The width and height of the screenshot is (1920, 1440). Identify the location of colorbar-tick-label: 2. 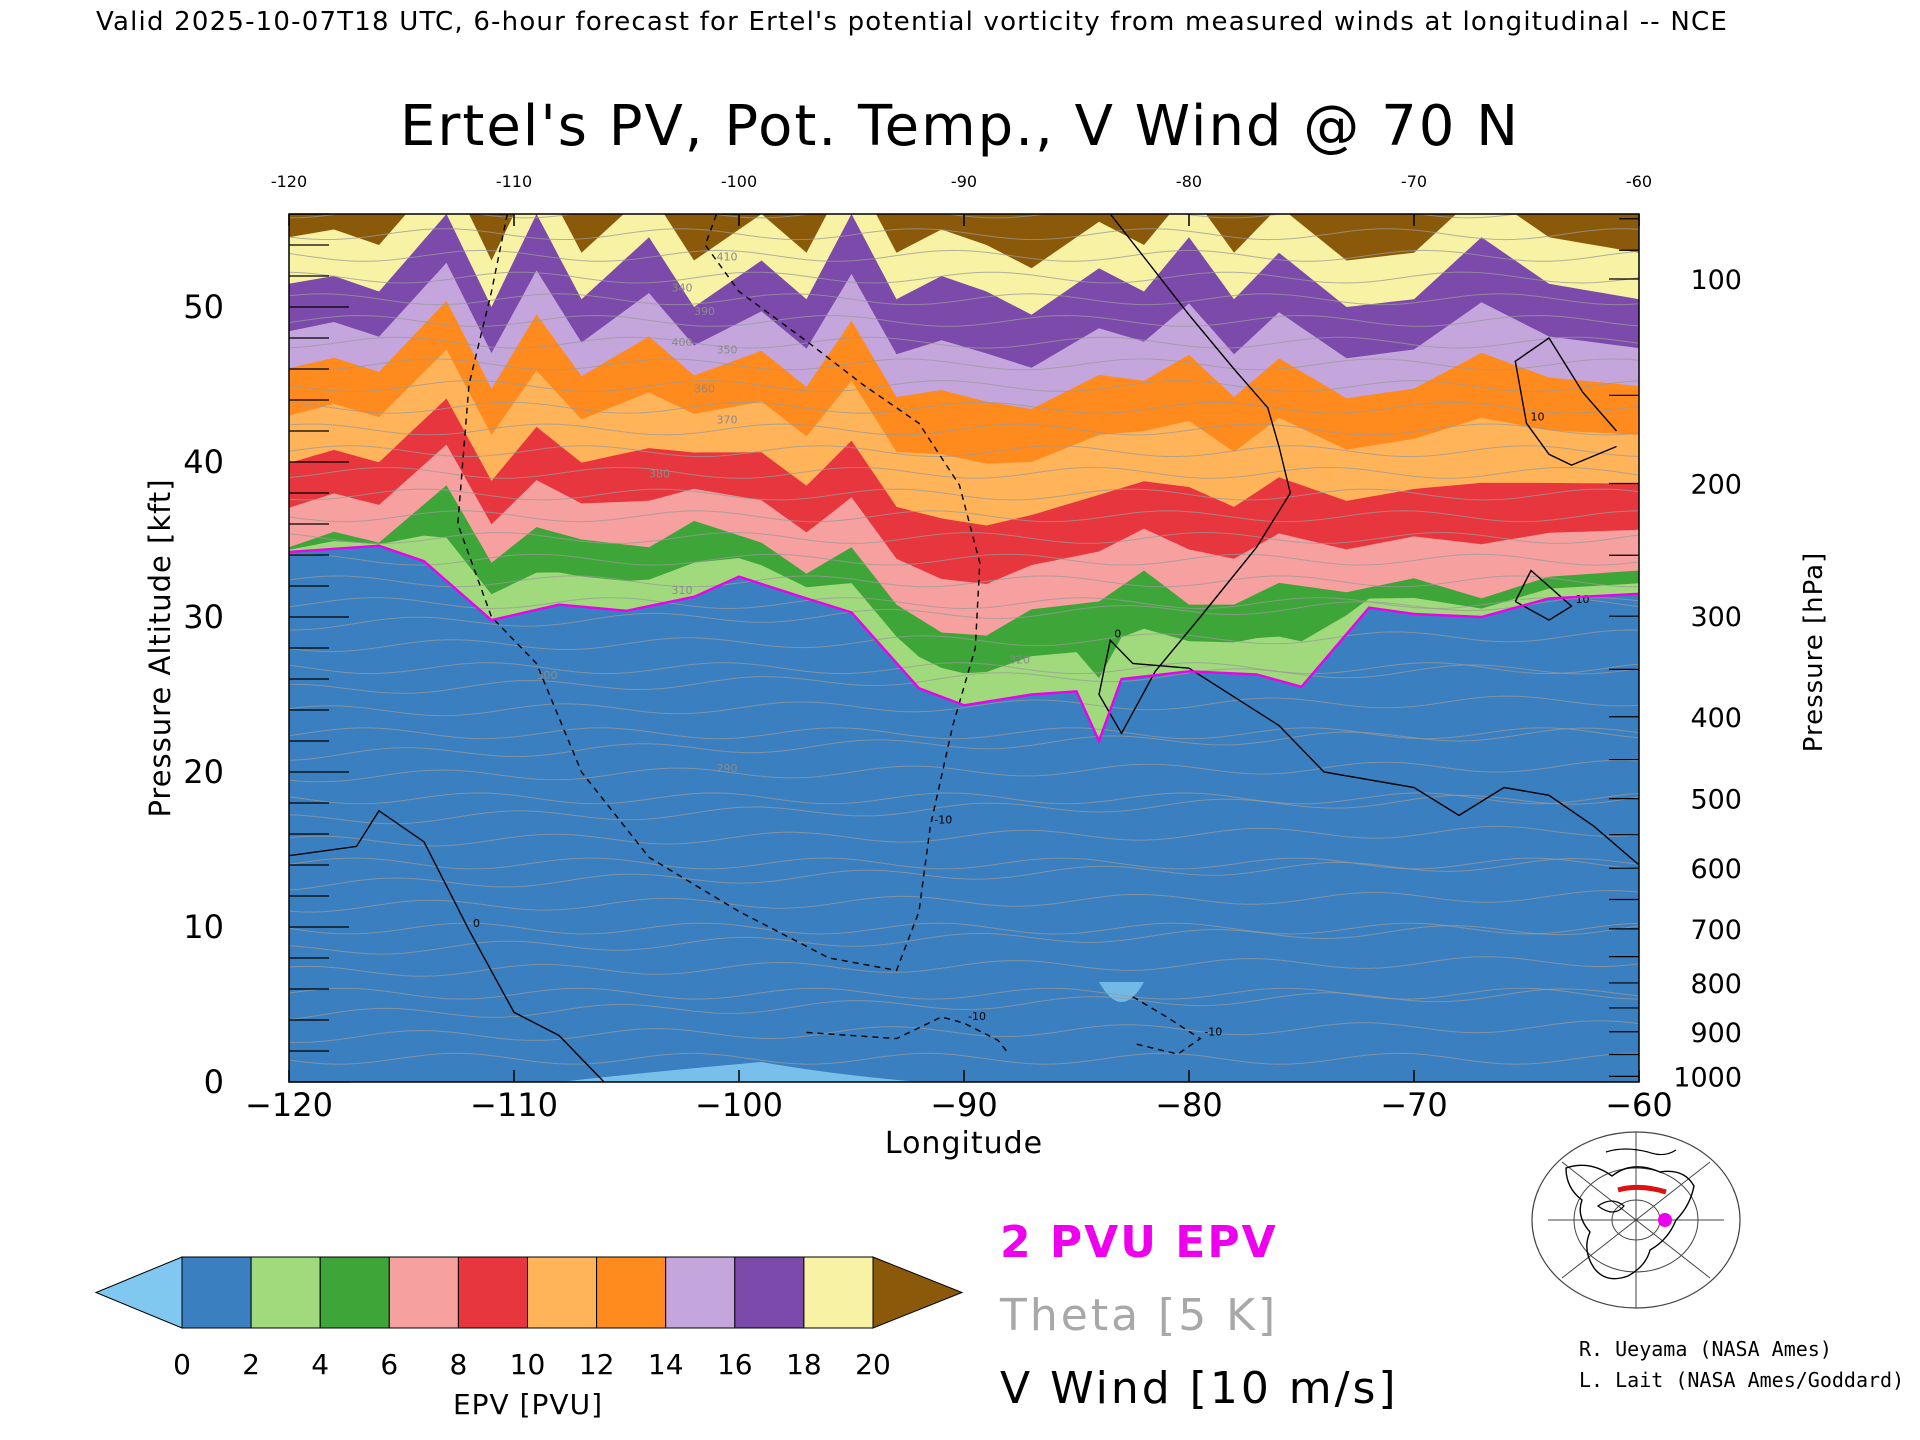
(251, 1364).